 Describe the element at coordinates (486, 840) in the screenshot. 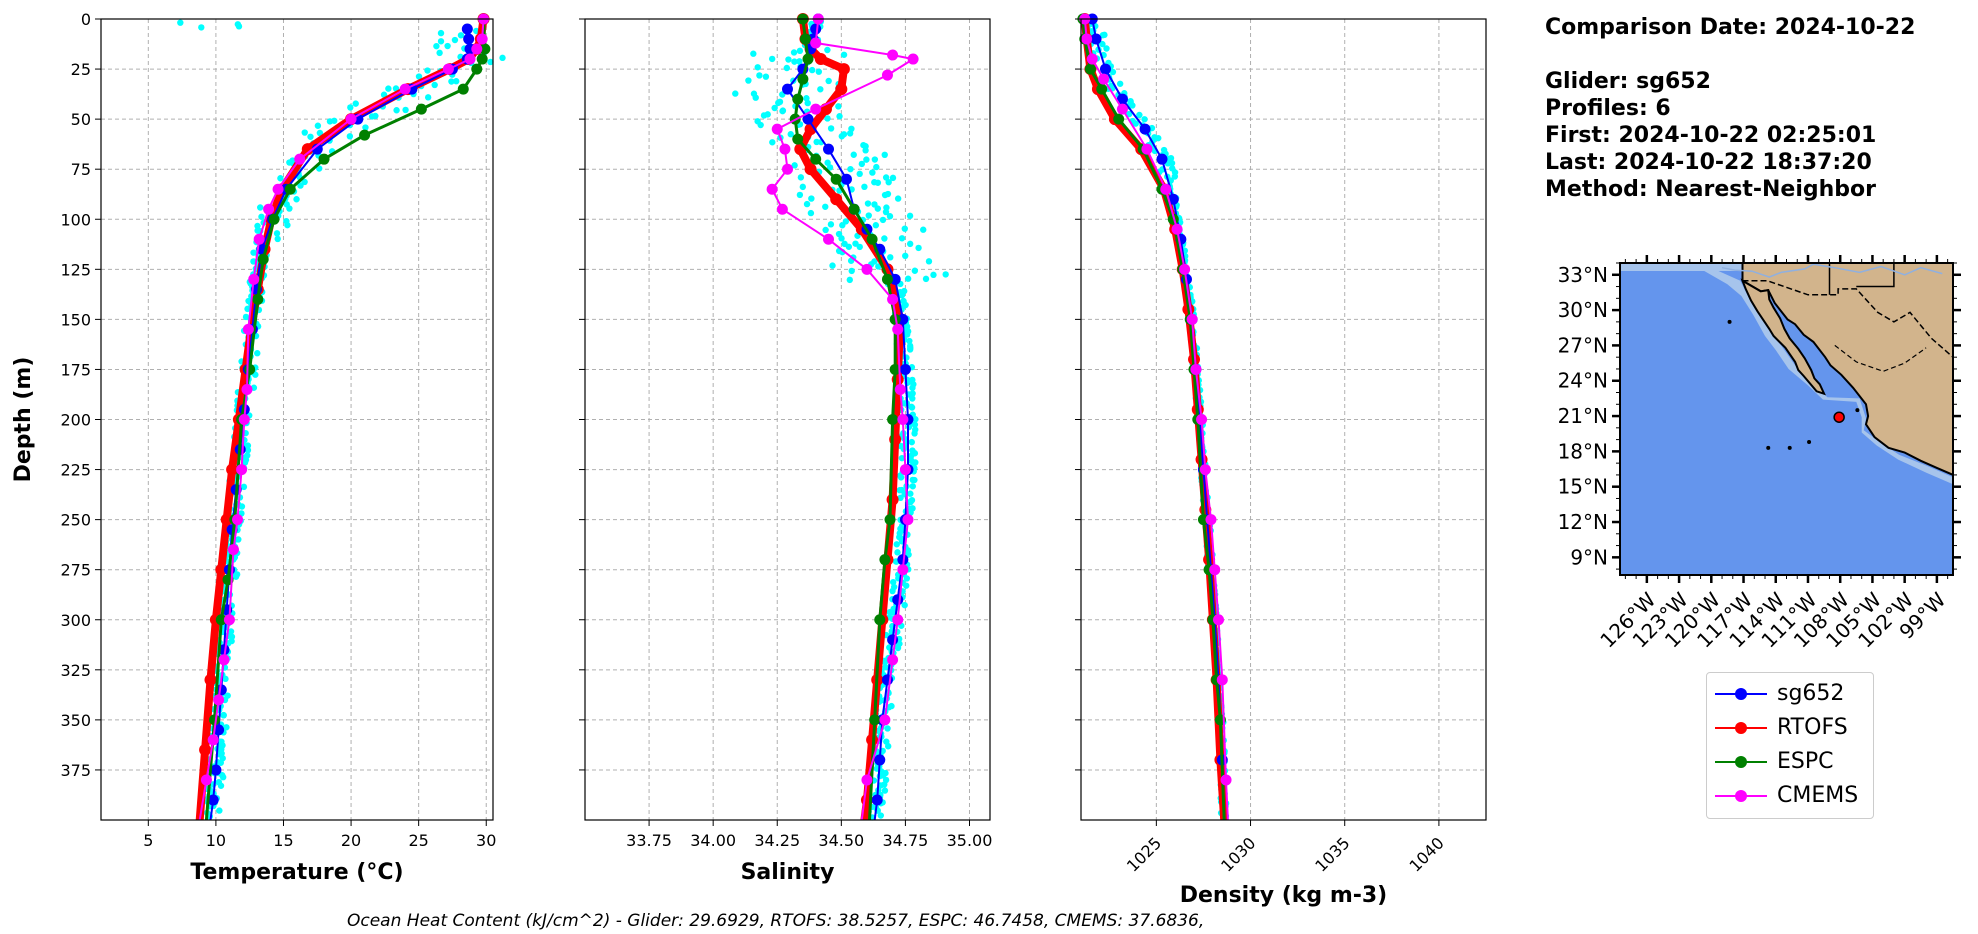

I see `x-tick-label: 30` at that location.